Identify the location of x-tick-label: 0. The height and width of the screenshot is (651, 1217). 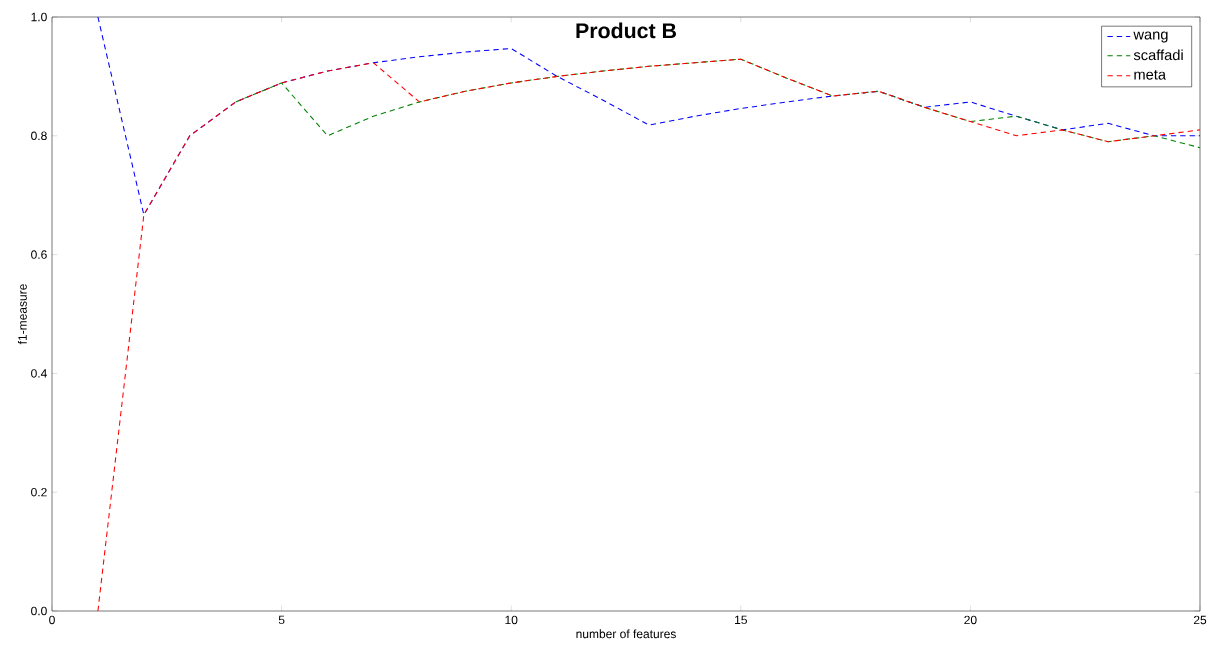
(52, 620).